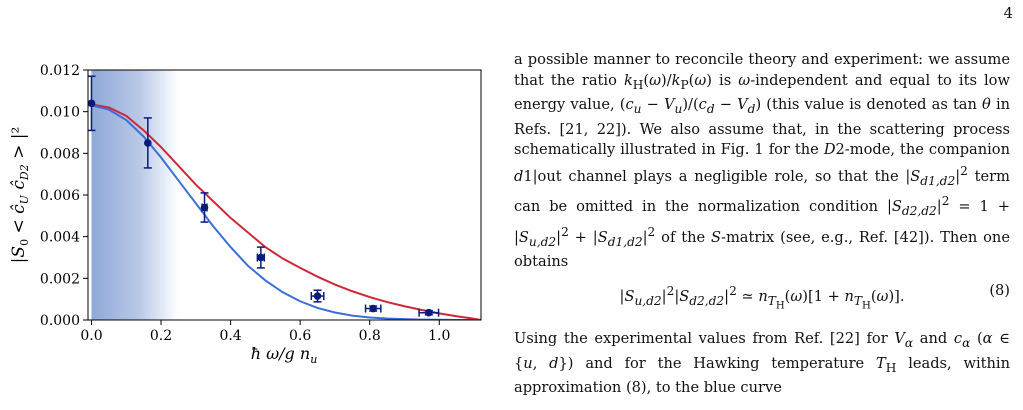  What do you see at coordinates (60, 154) in the screenshot?
I see `y-tick-label: 0.008` at bounding box center [60, 154].